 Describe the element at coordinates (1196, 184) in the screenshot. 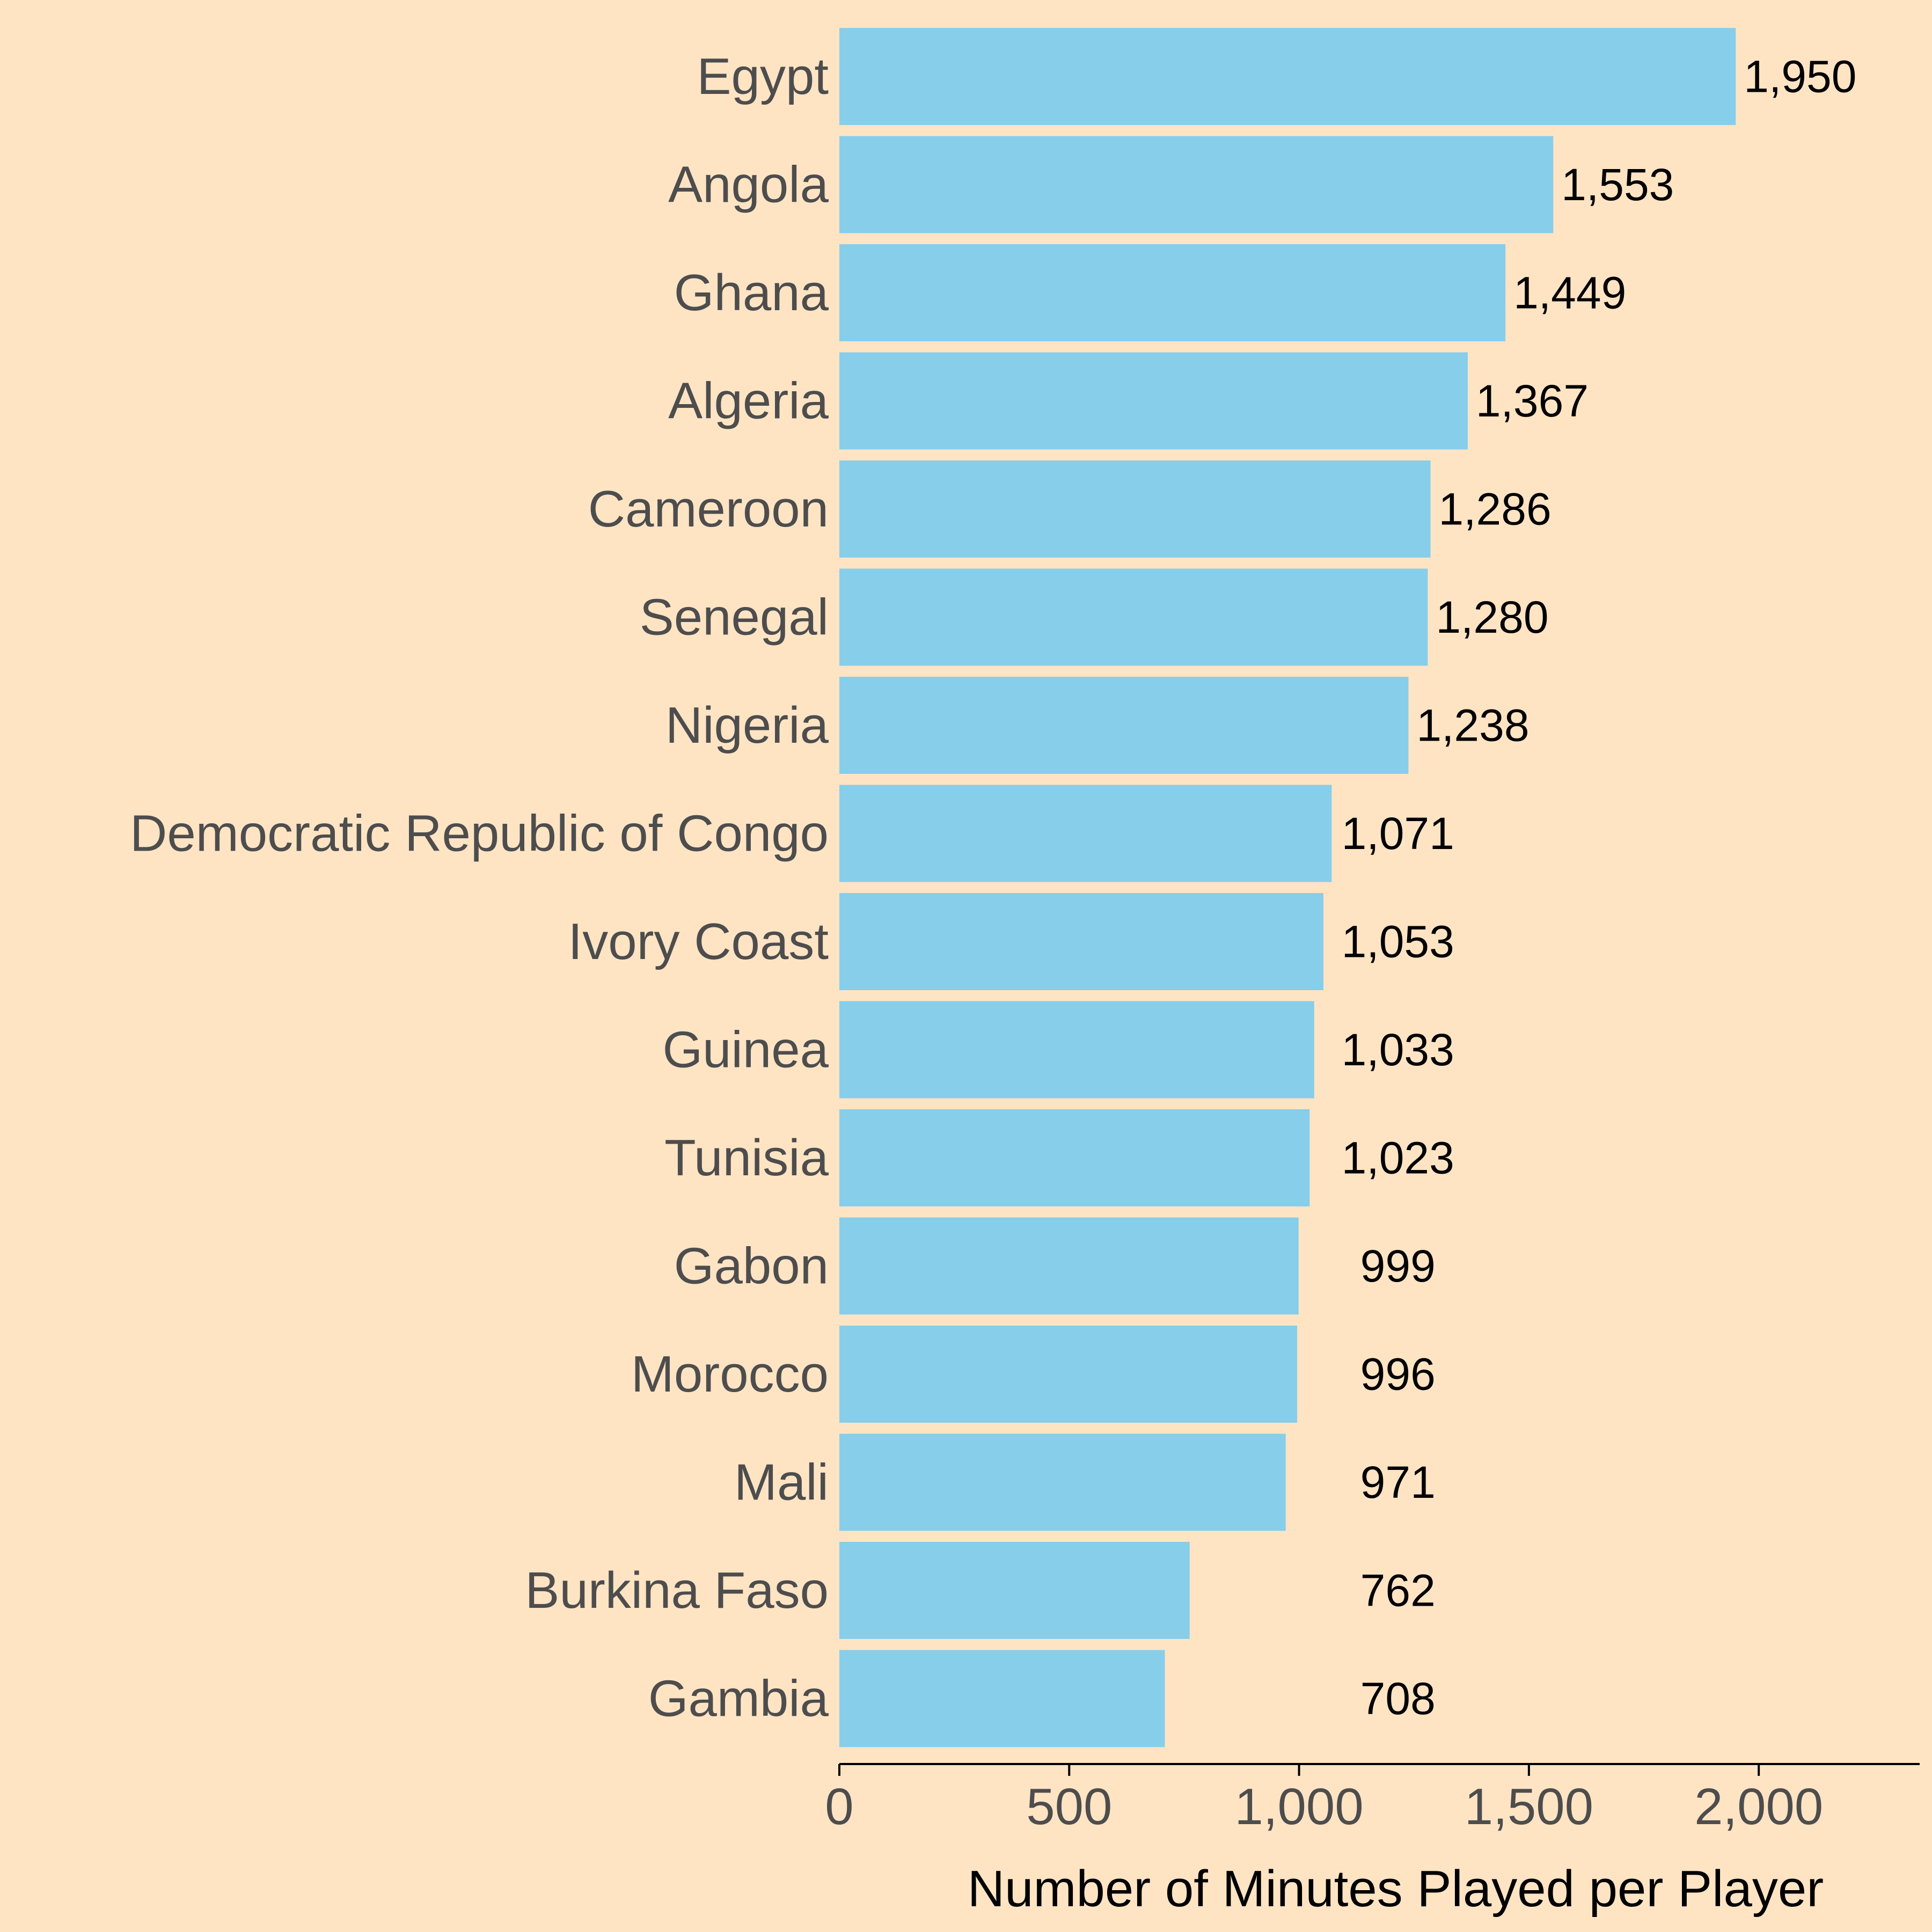

I see `bar-angola` at that location.